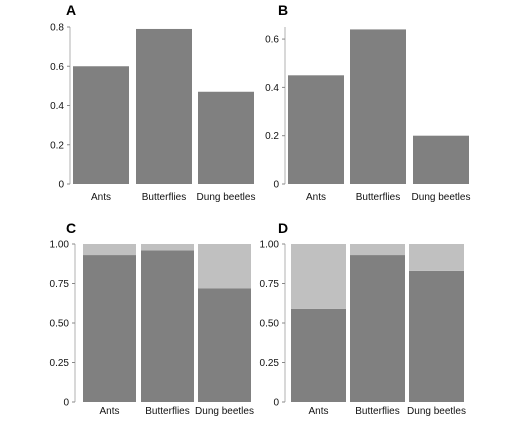 The width and height of the screenshot is (528, 431). I want to click on y-tick-label-C: 0.25, so click(60, 363).